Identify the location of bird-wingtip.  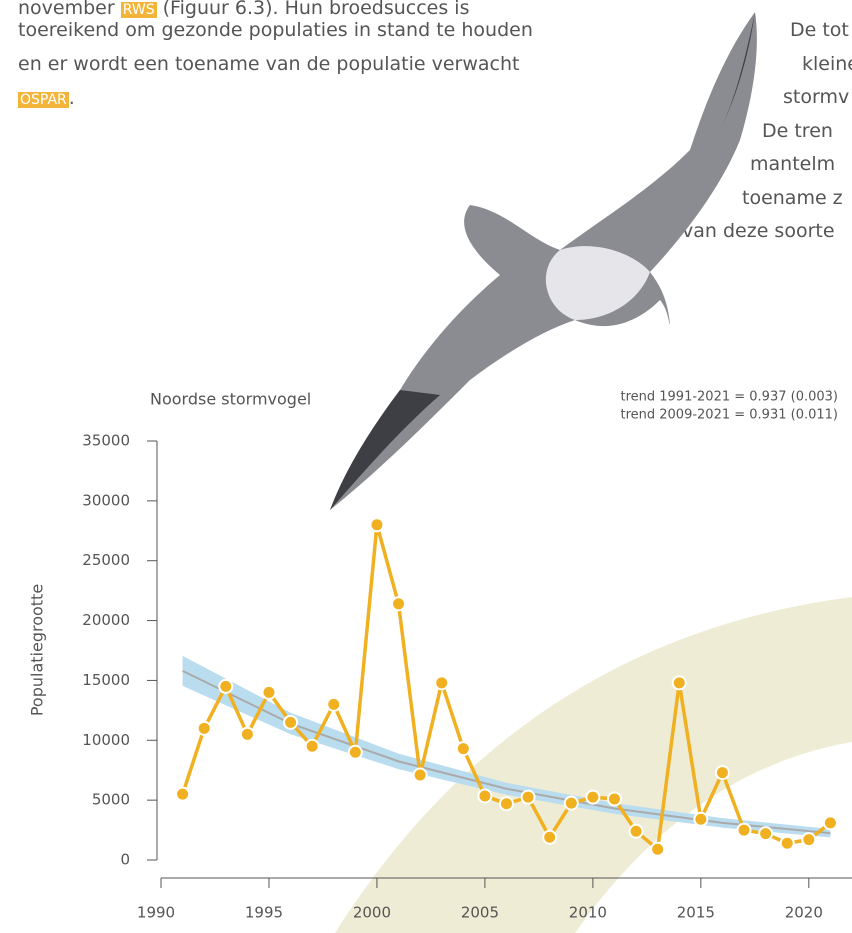
(385, 450).